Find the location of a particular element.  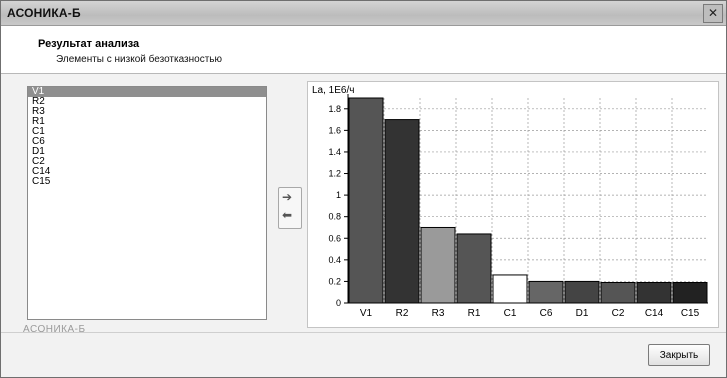

x-tick-label: R2 is located at coordinates (402, 313).